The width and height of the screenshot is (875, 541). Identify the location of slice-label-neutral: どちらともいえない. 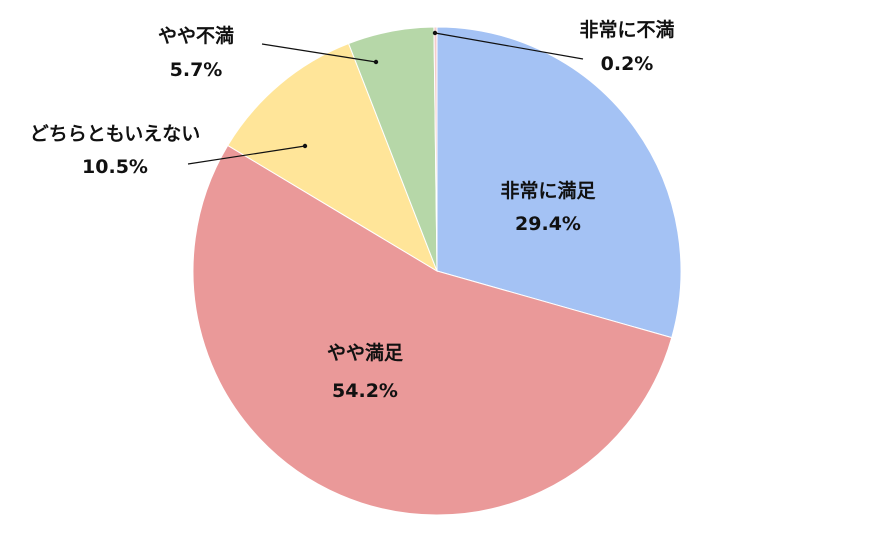
(115, 134).